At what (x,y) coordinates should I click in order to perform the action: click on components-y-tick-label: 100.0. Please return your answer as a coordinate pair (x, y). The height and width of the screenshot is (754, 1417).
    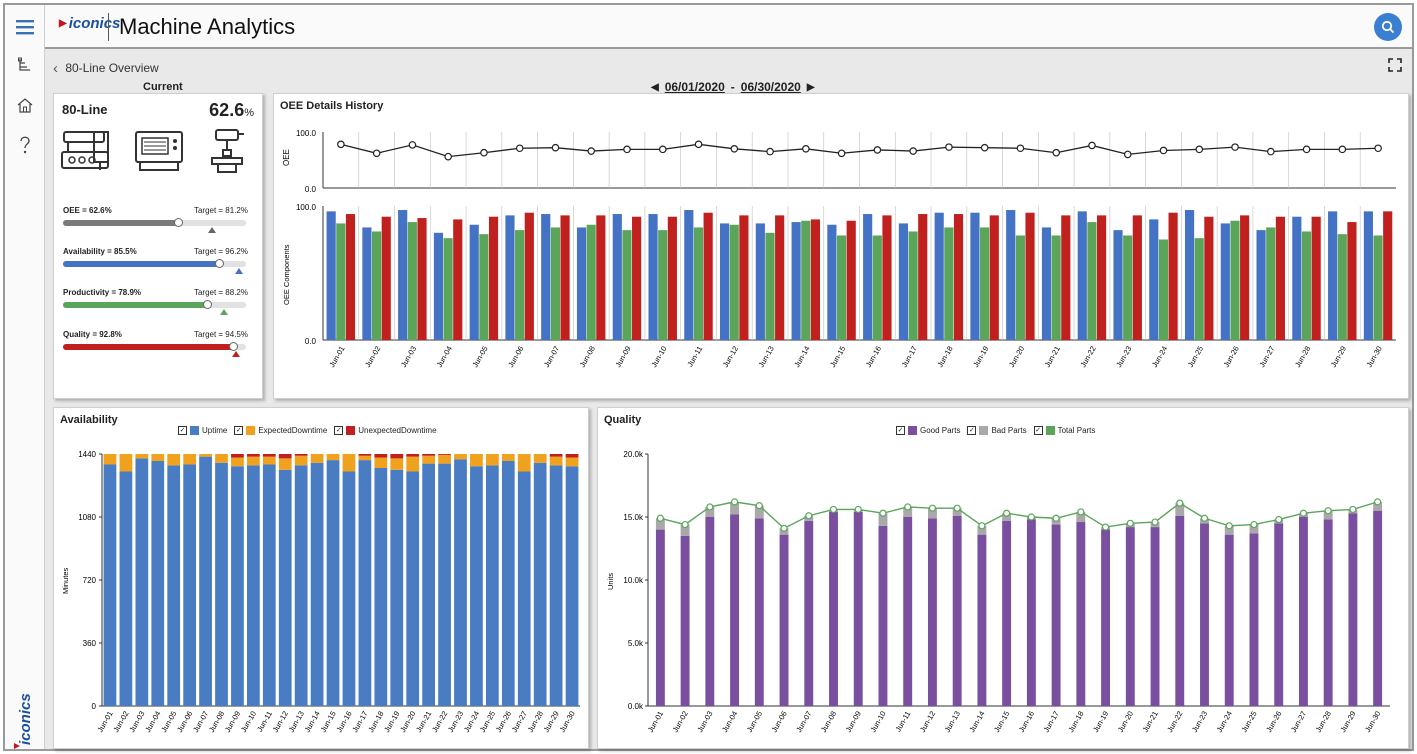
    Looking at the image, I should click on (306, 207).